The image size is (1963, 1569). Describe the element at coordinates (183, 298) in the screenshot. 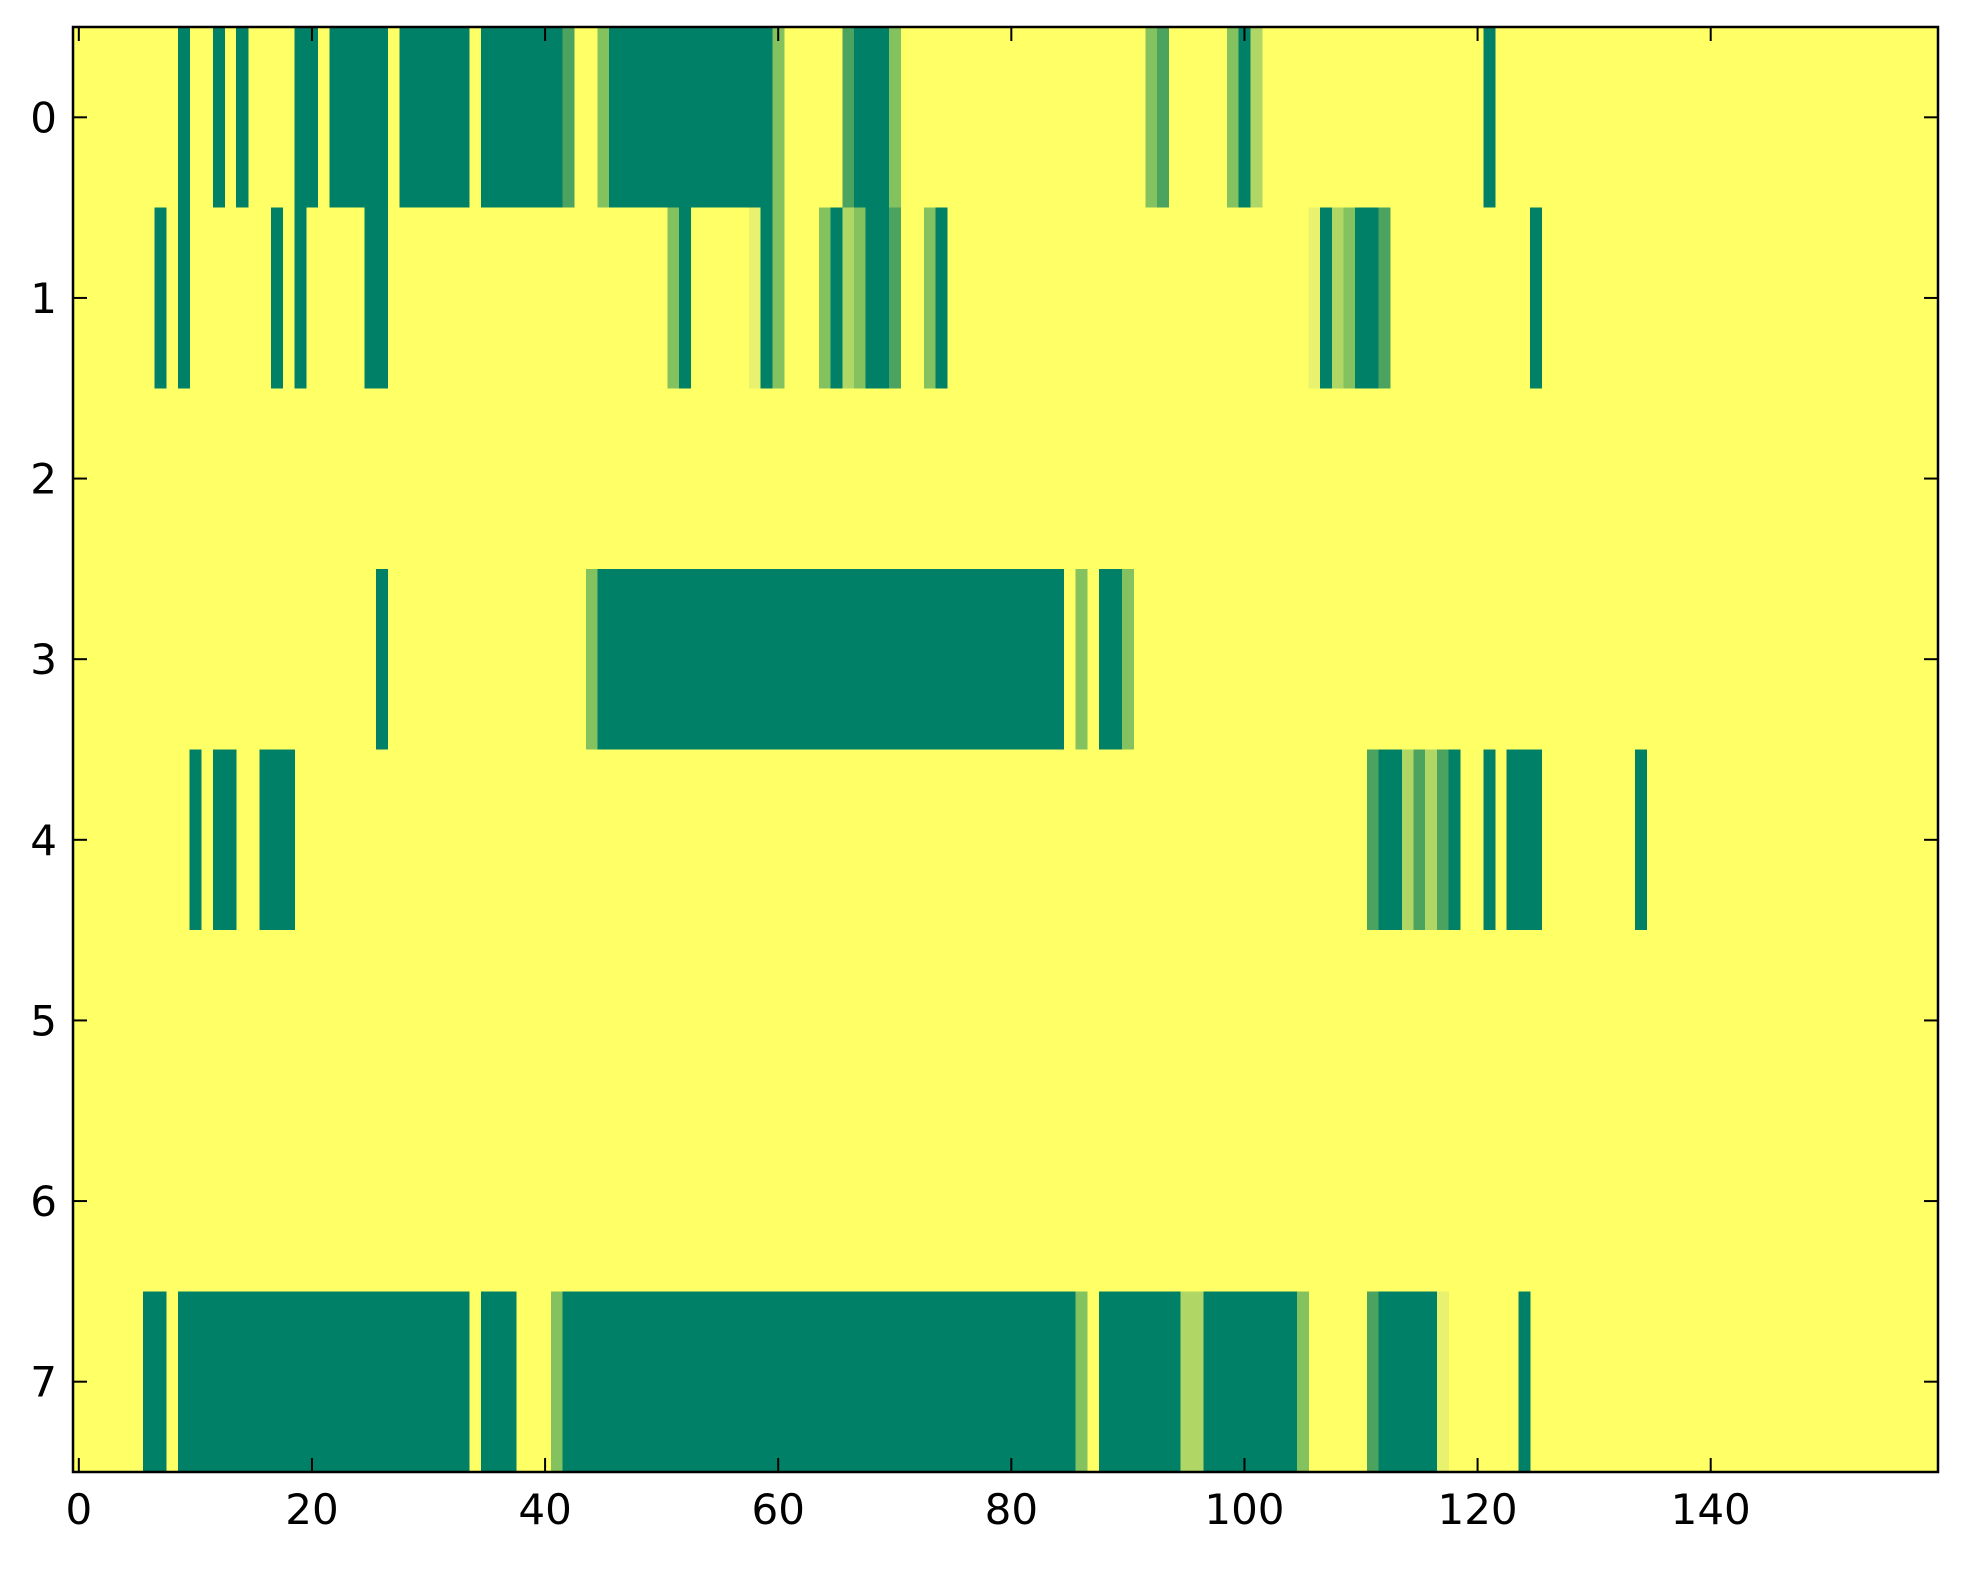

I see `heatmap-cell-row1-x9` at that location.